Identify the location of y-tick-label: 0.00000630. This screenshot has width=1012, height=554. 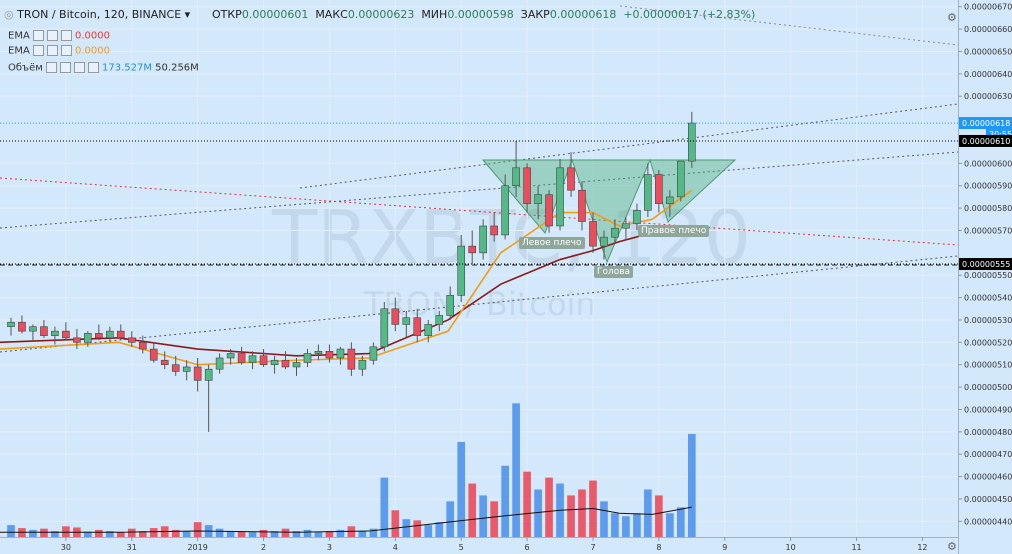
(988, 96).